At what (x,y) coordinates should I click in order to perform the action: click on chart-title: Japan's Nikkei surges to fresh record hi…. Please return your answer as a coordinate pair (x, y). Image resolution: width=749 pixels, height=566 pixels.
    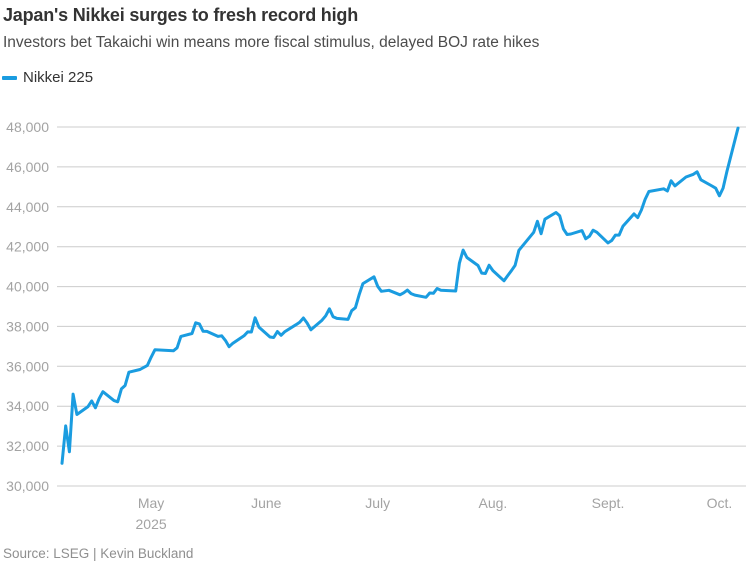
    Looking at the image, I should click on (180, 15).